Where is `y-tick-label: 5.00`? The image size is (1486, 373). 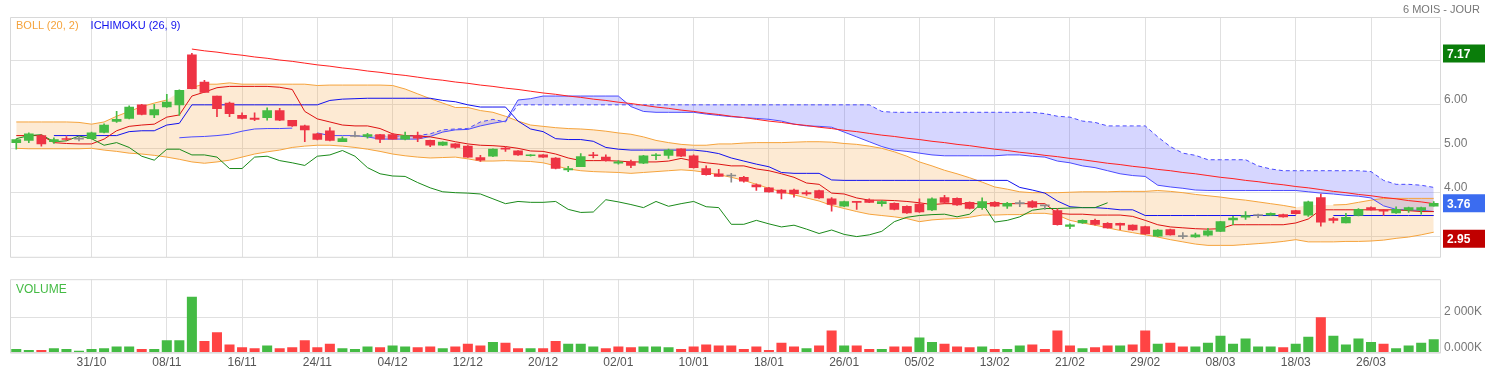 y-tick-label: 5.00 is located at coordinates (1456, 143).